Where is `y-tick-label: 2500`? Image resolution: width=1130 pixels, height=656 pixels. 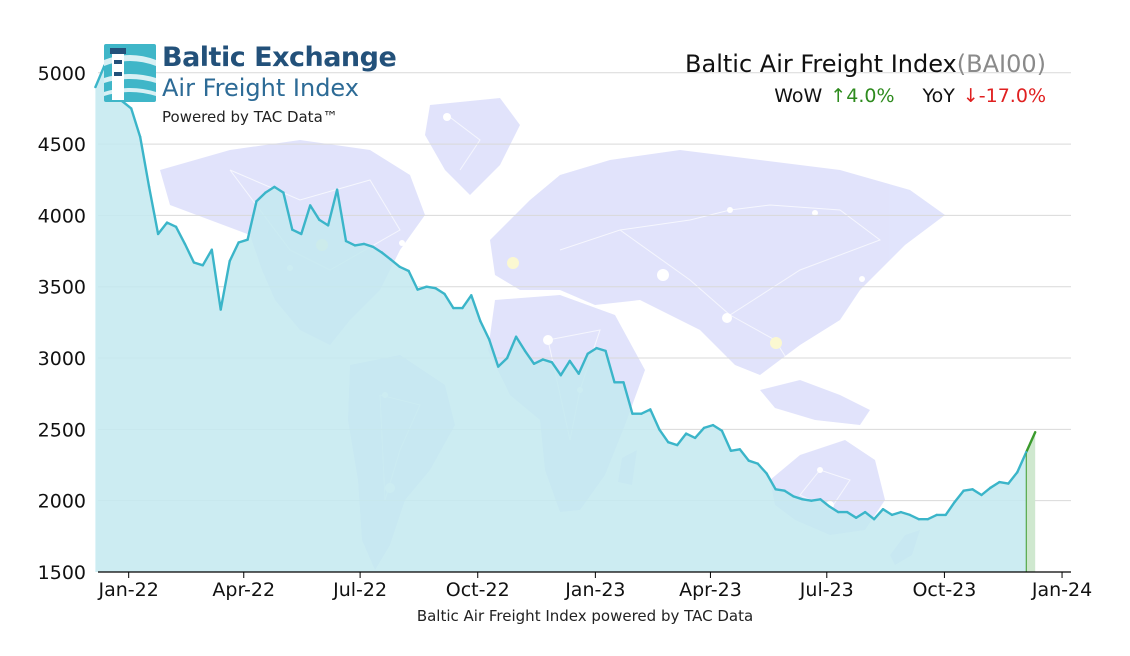 y-tick-label: 2500 is located at coordinates (62, 430).